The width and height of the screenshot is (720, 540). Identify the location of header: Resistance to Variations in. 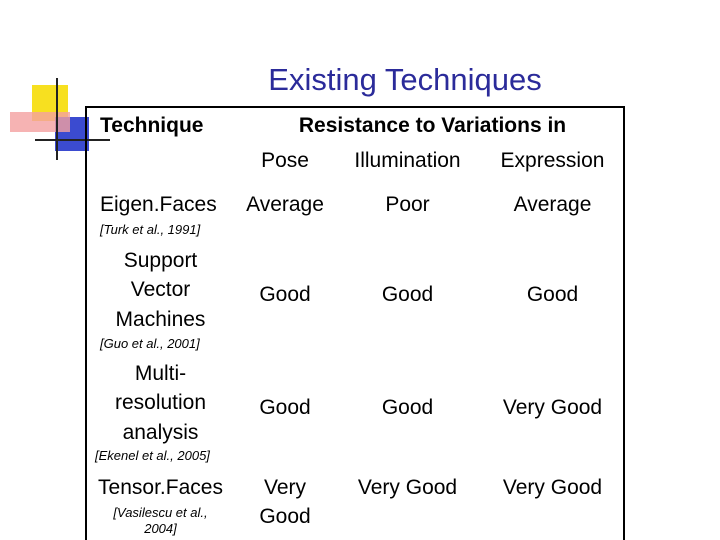
(432, 125).